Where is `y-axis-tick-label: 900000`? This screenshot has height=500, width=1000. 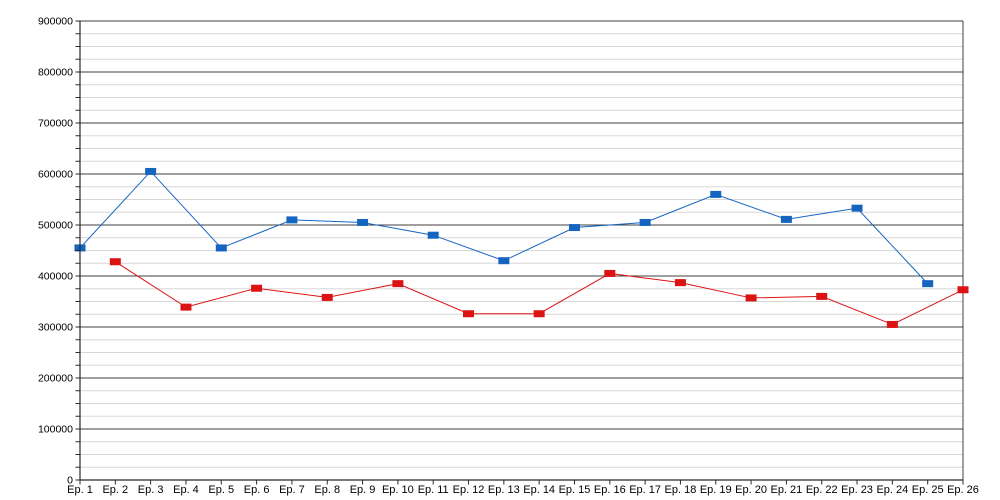 y-axis-tick-label: 900000 is located at coordinates (55, 22).